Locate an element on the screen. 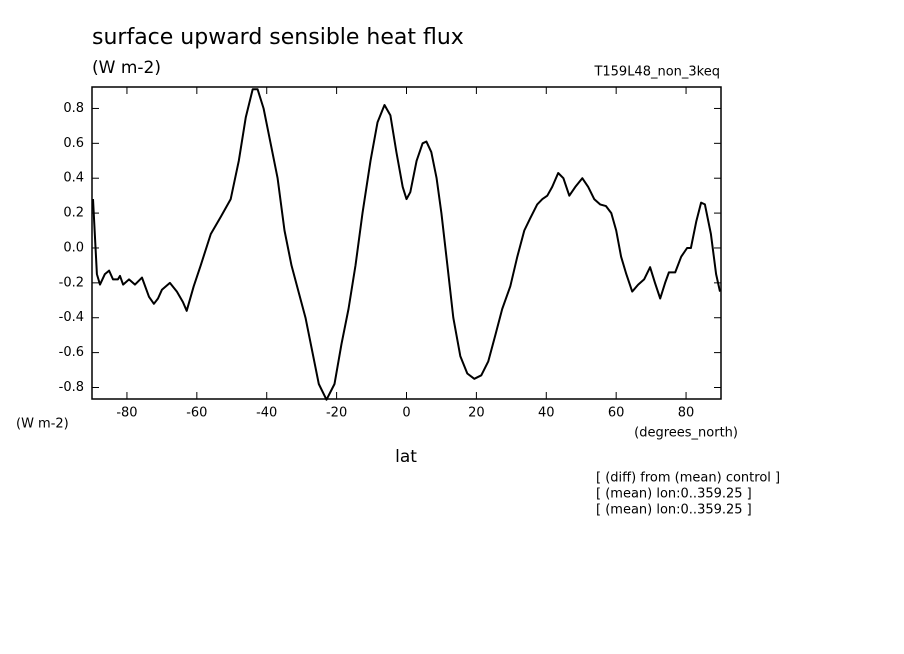 The width and height of the screenshot is (904, 654). chart-title: surface upward sensible heat flux is located at coordinates (278, 37).